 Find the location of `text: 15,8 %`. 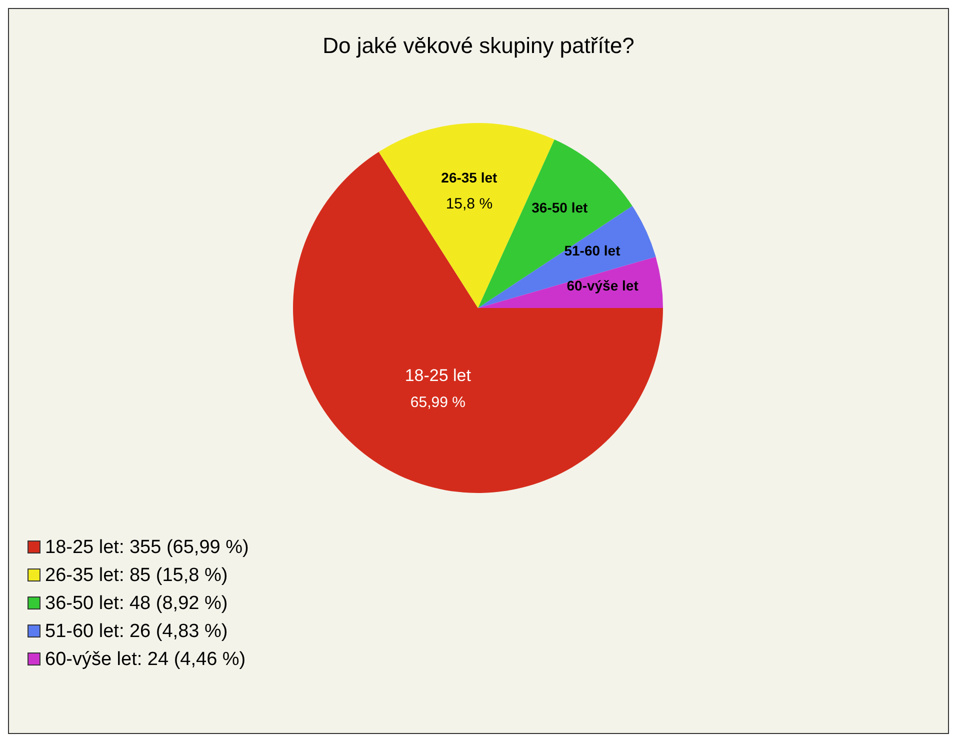

text: 15,8 % is located at coordinates (469, 204).